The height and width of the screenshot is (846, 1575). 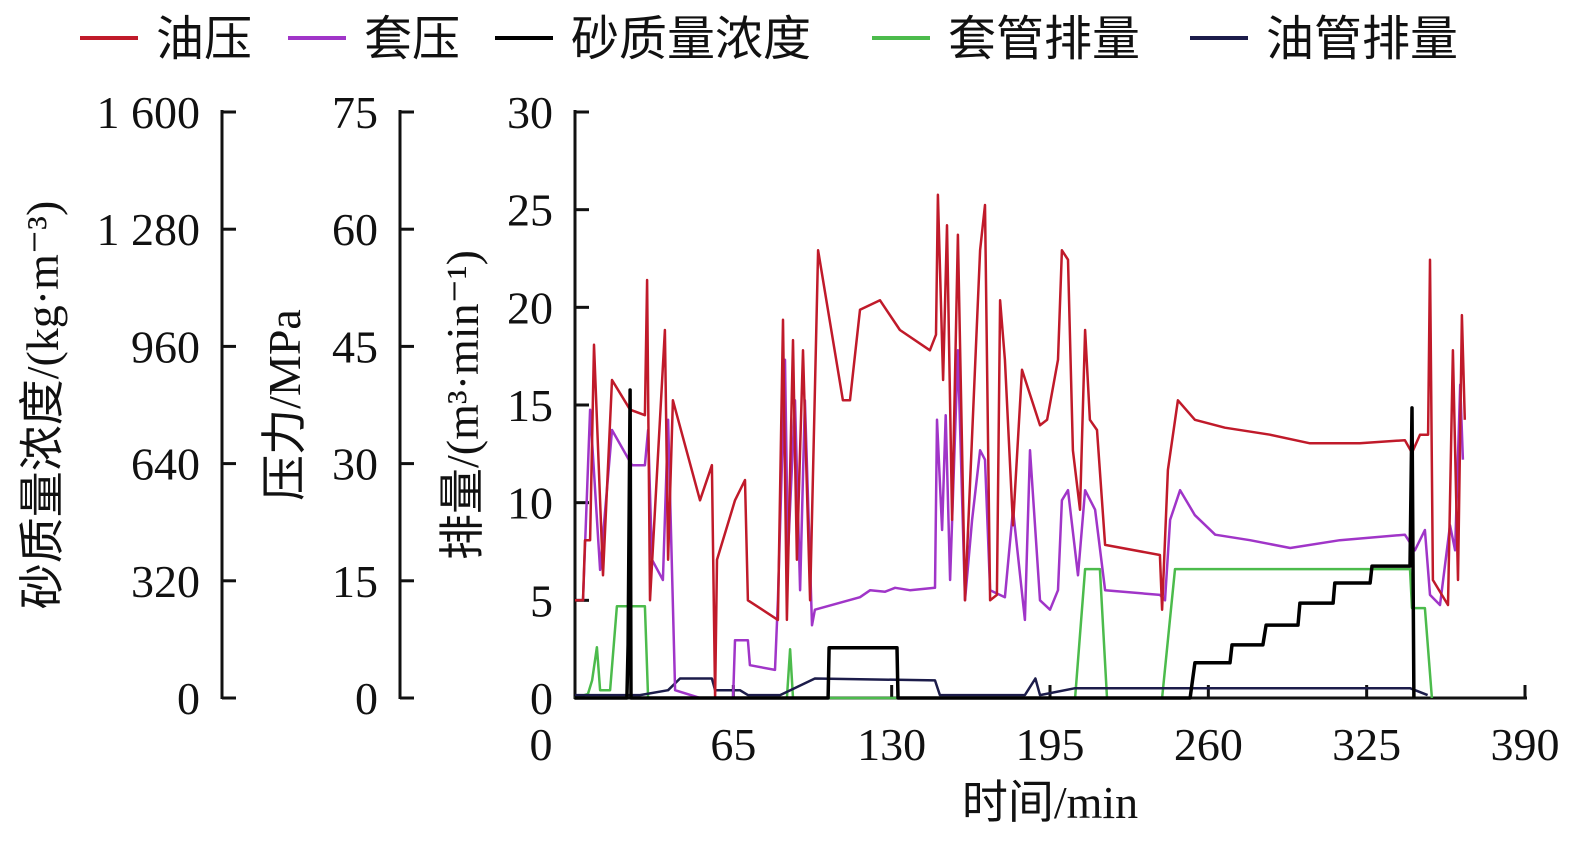 I want to click on pressure-tick-label: 60, so click(x=355, y=229).